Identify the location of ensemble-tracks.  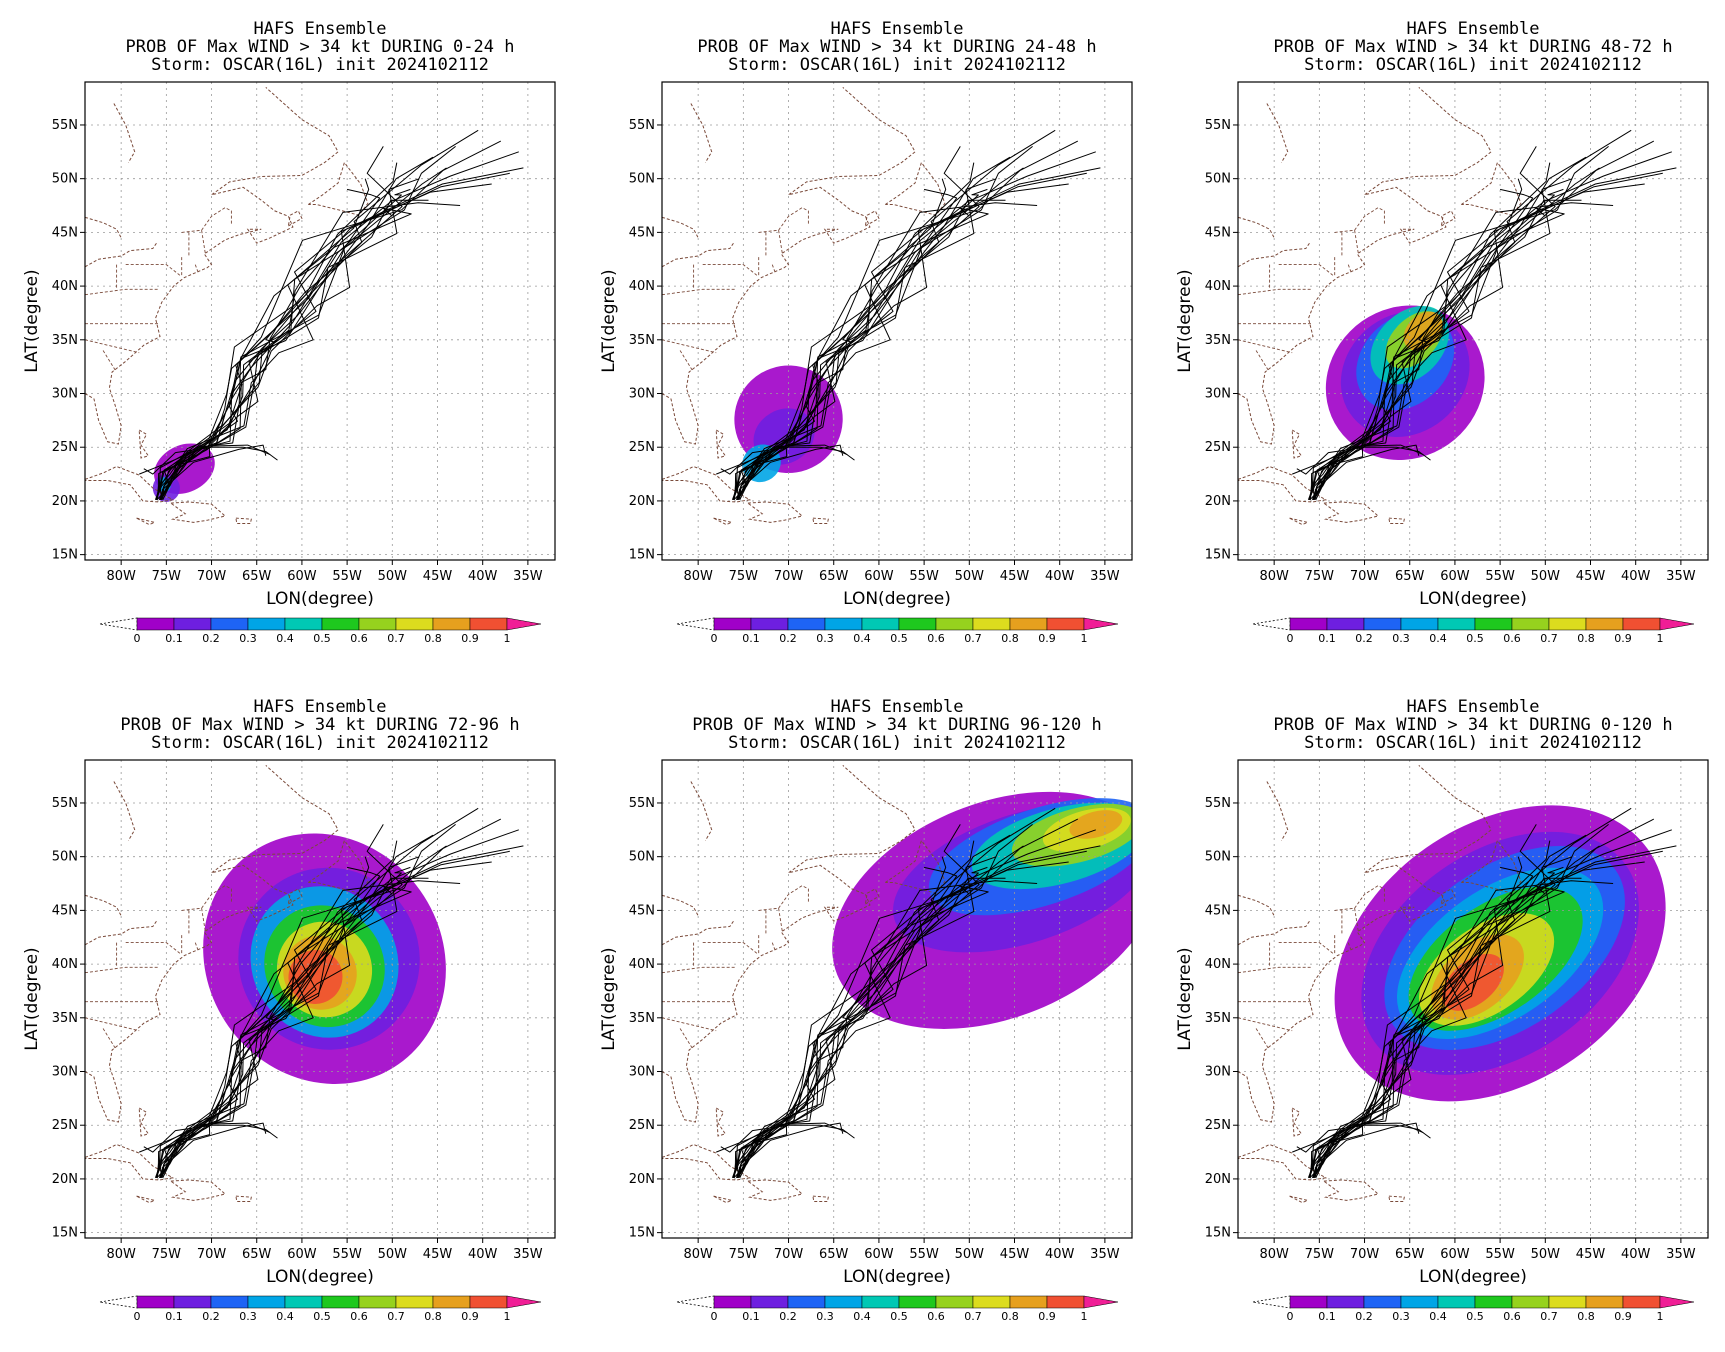
(331, 993).